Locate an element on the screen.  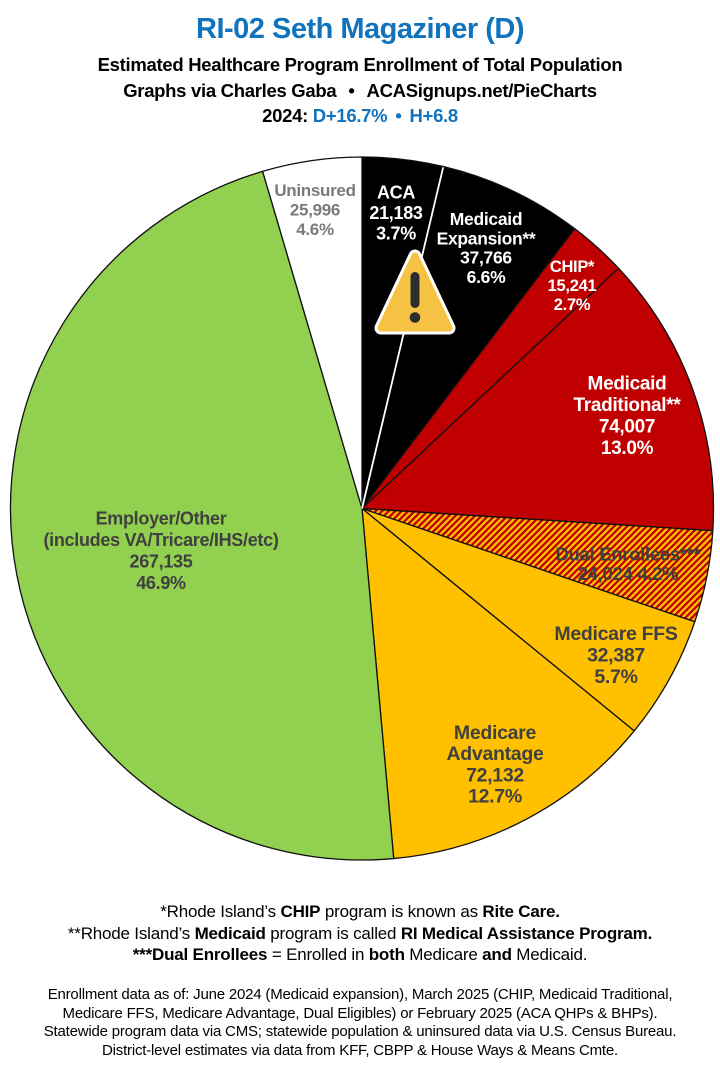
slice-divider-line is located at coordinates (403, 338).